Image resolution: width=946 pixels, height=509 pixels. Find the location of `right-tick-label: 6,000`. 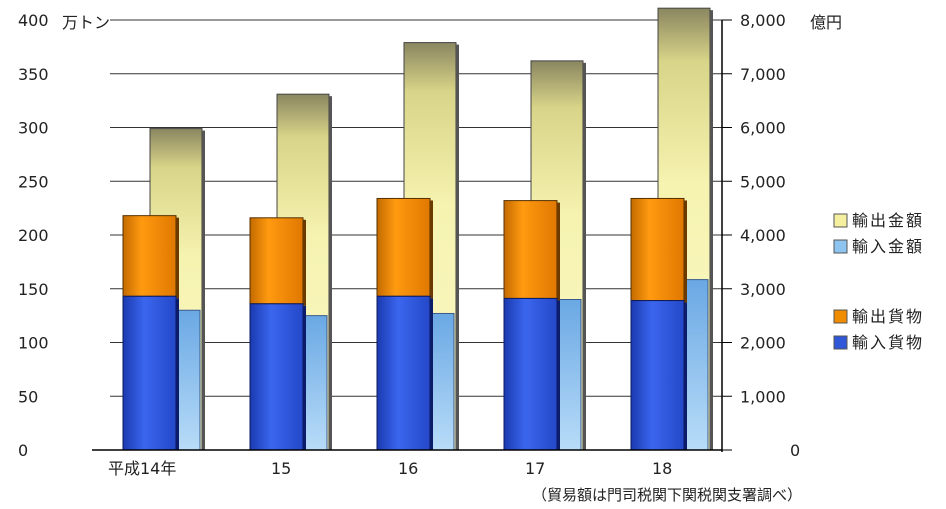

right-tick-label: 6,000 is located at coordinates (763, 128).